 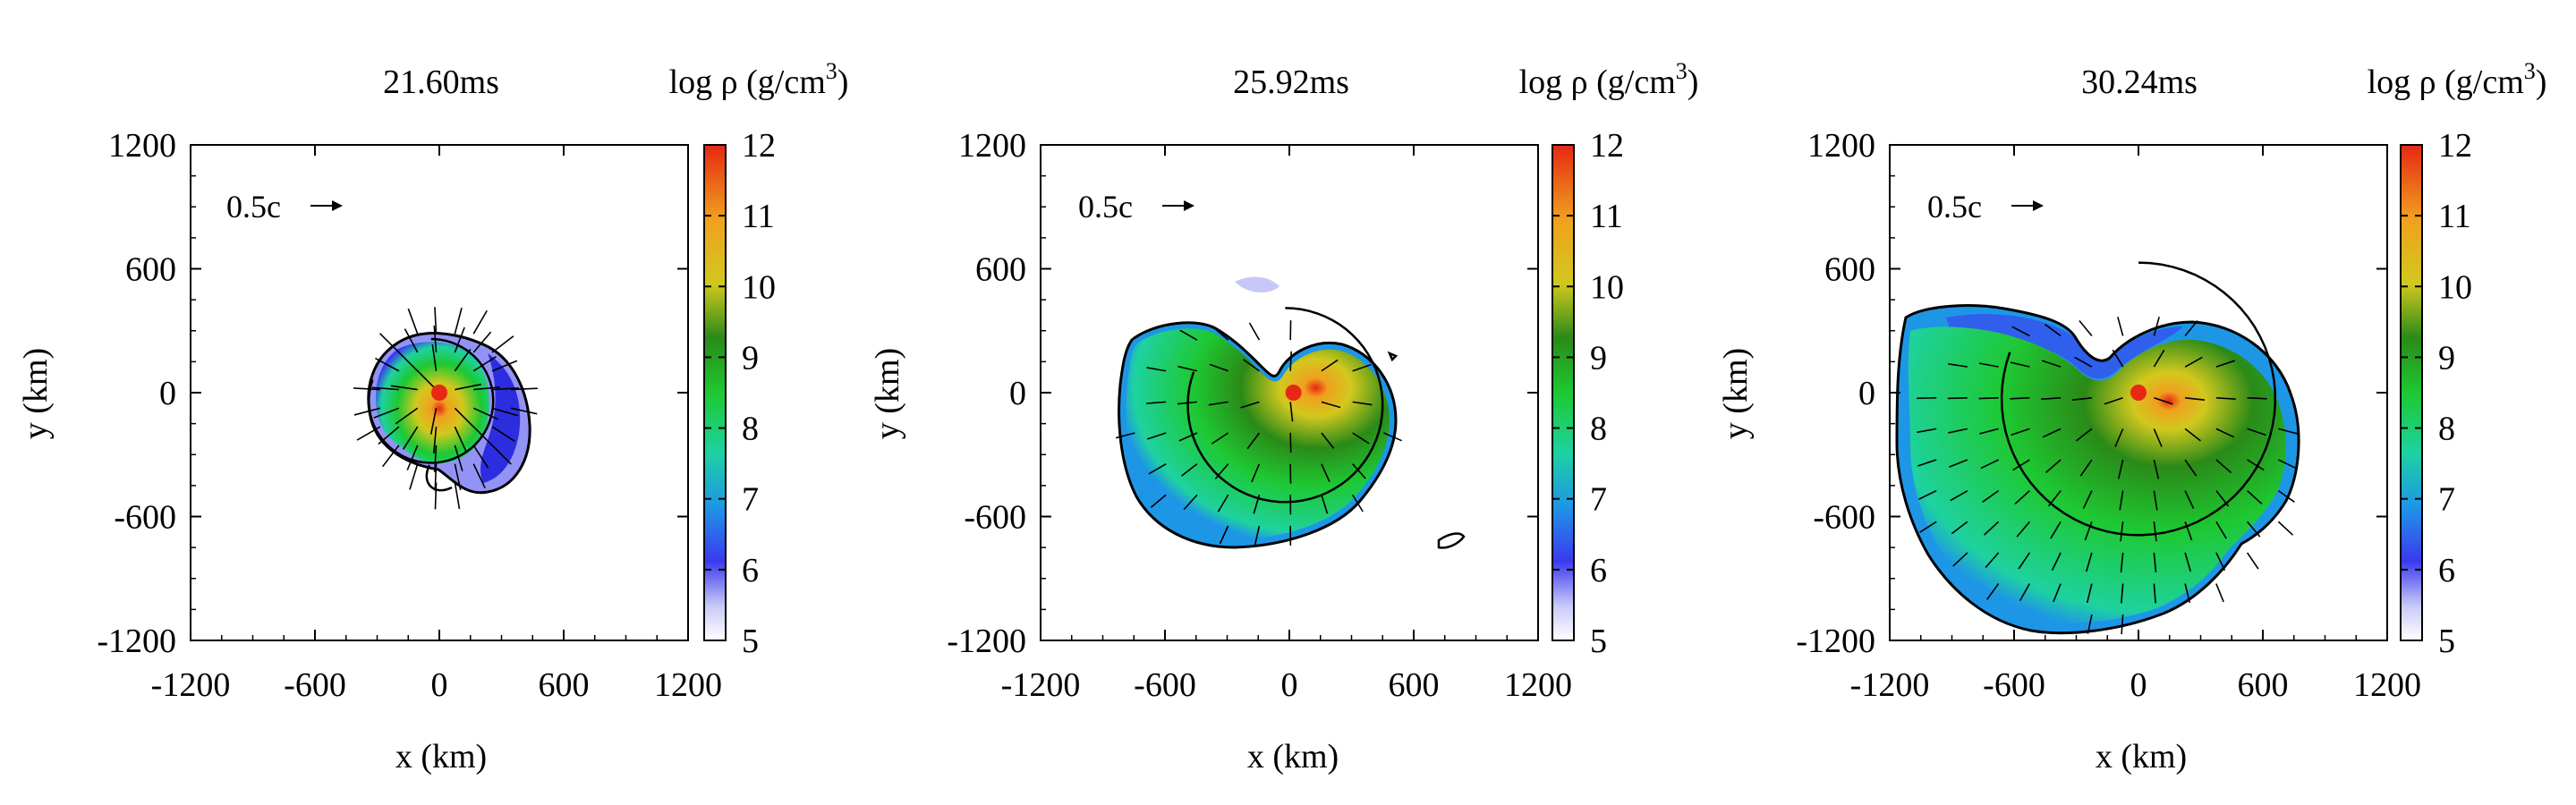 What do you see at coordinates (1285, 405) in the screenshot?
I see `shock-front` at bounding box center [1285, 405].